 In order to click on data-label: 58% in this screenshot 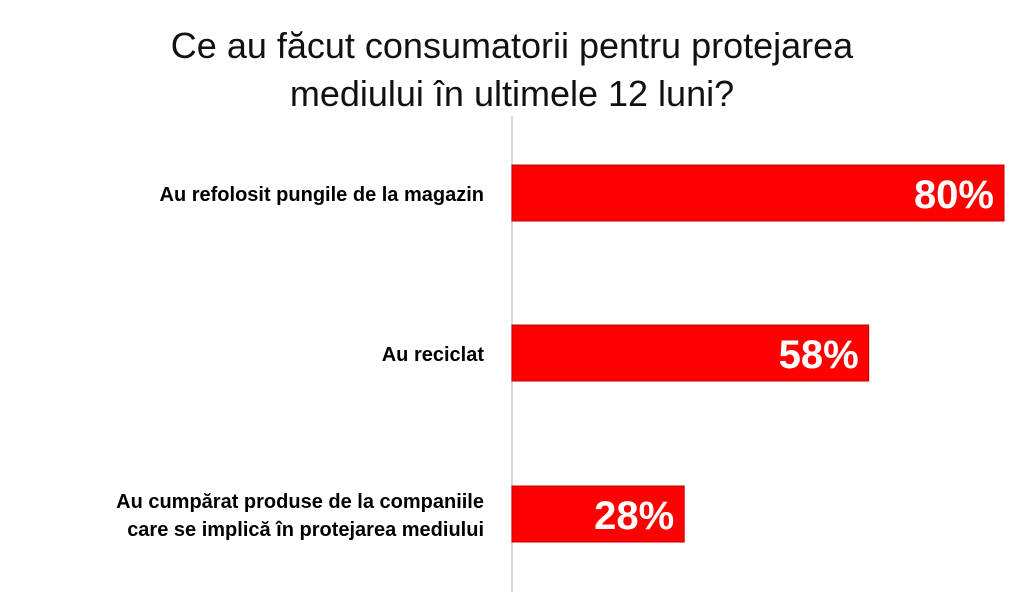, I will do `click(819, 355)`.